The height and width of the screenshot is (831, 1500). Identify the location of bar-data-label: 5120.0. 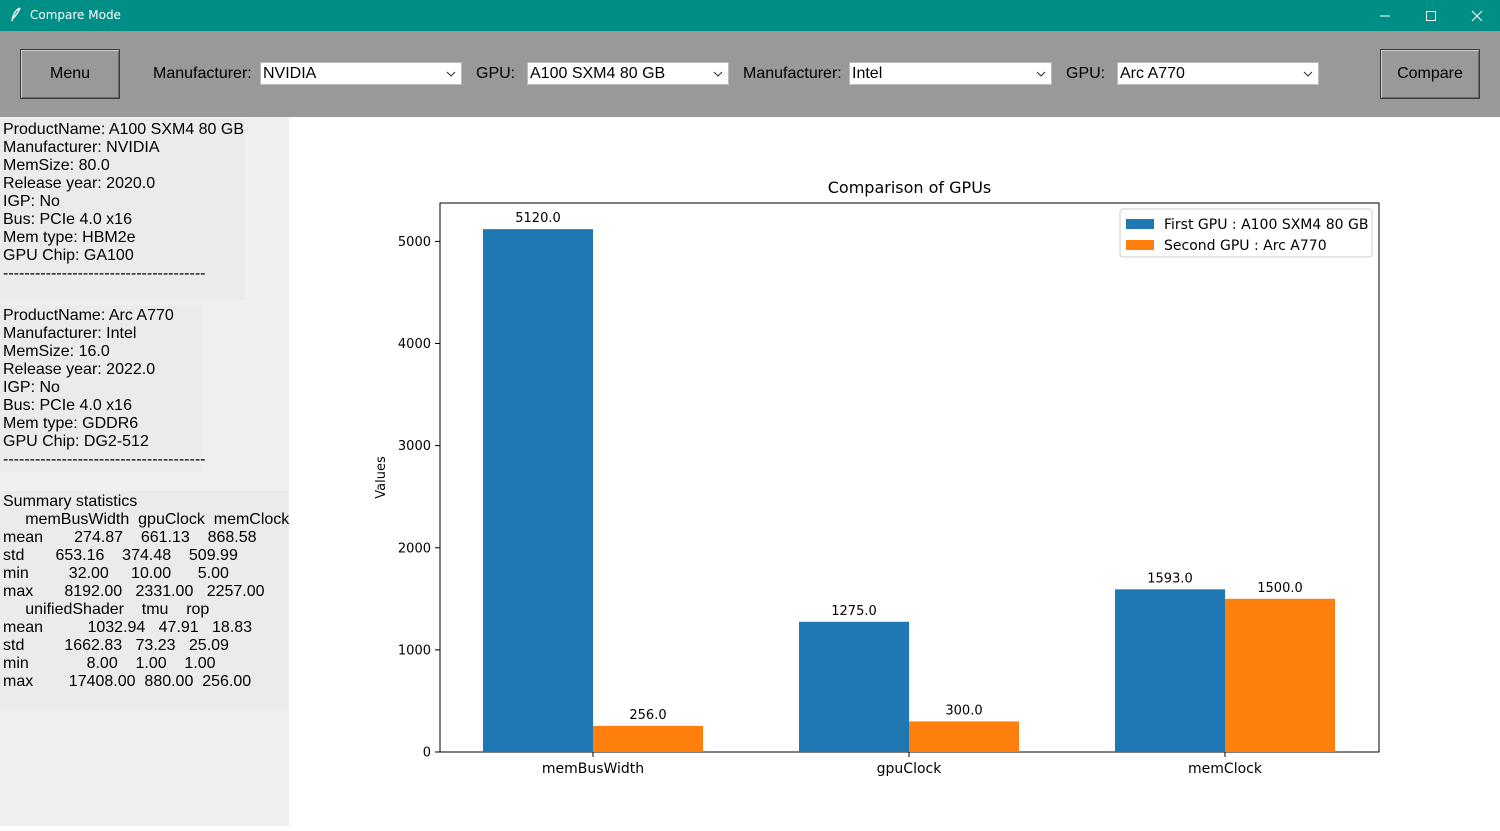
(538, 218).